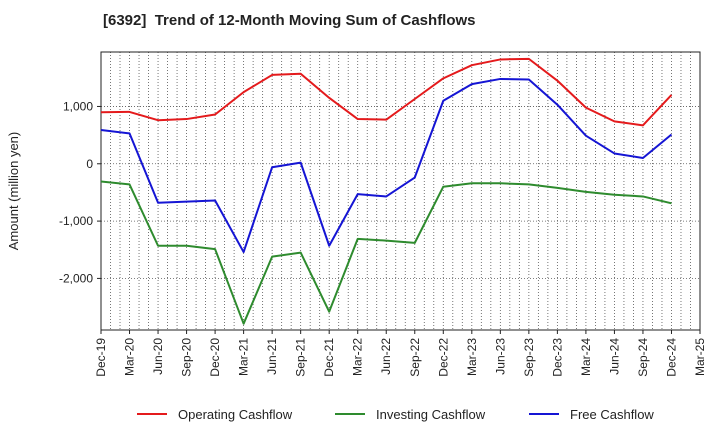 The height and width of the screenshot is (440, 720). What do you see at coordinates (386, 356) in the screenshot?
I see `x-tick-label: Jun-22` at bounding box center [386, 356].